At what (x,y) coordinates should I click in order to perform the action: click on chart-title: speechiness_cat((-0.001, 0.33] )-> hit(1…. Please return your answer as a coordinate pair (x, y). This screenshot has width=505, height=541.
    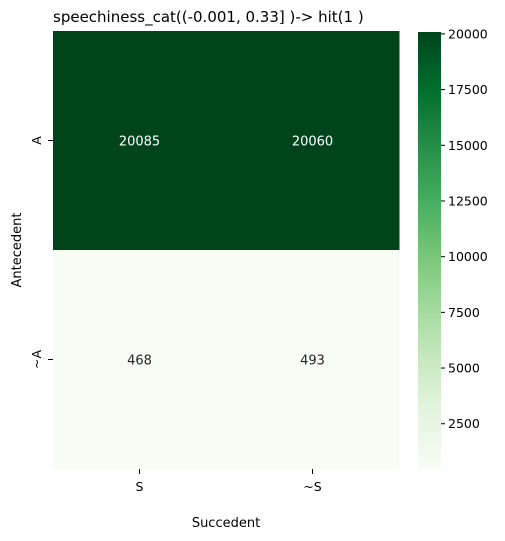
    Looking at the image, I should click on (208, 17).